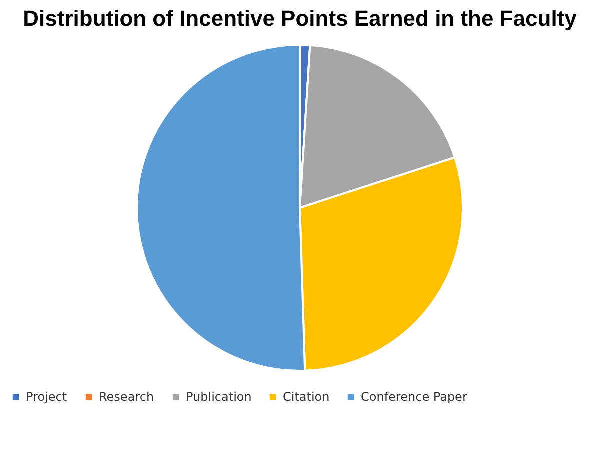 The image size is (605, 449). I want to click on legend-label: Publication, so click(219, 397).